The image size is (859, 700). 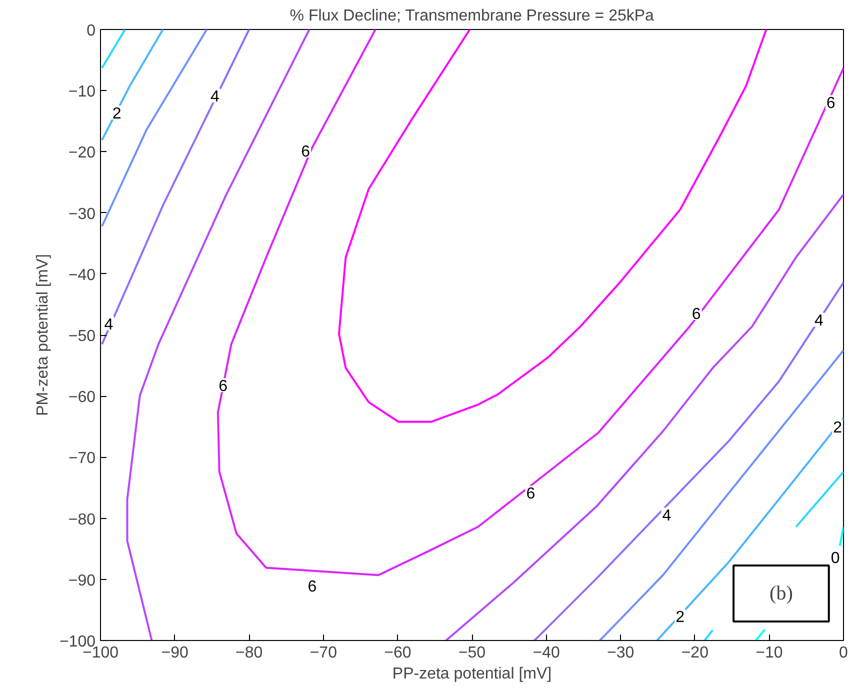 What do you see at coordinates (843, 653) in the screenshot?
I see `x-tick-label: 0` at bounding box center [843, 653].